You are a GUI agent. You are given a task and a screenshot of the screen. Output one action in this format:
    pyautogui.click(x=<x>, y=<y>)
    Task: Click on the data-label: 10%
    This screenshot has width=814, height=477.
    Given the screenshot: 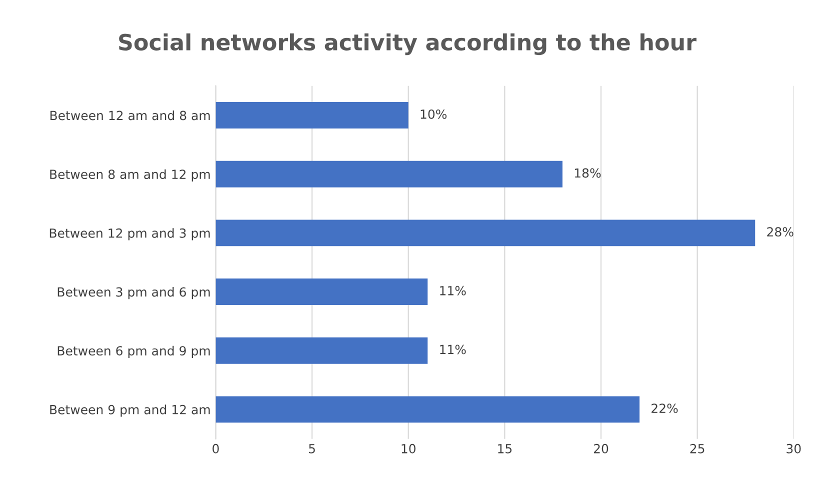 What is the action you would take?
    pyautogui.click(x=433, y=114)
    